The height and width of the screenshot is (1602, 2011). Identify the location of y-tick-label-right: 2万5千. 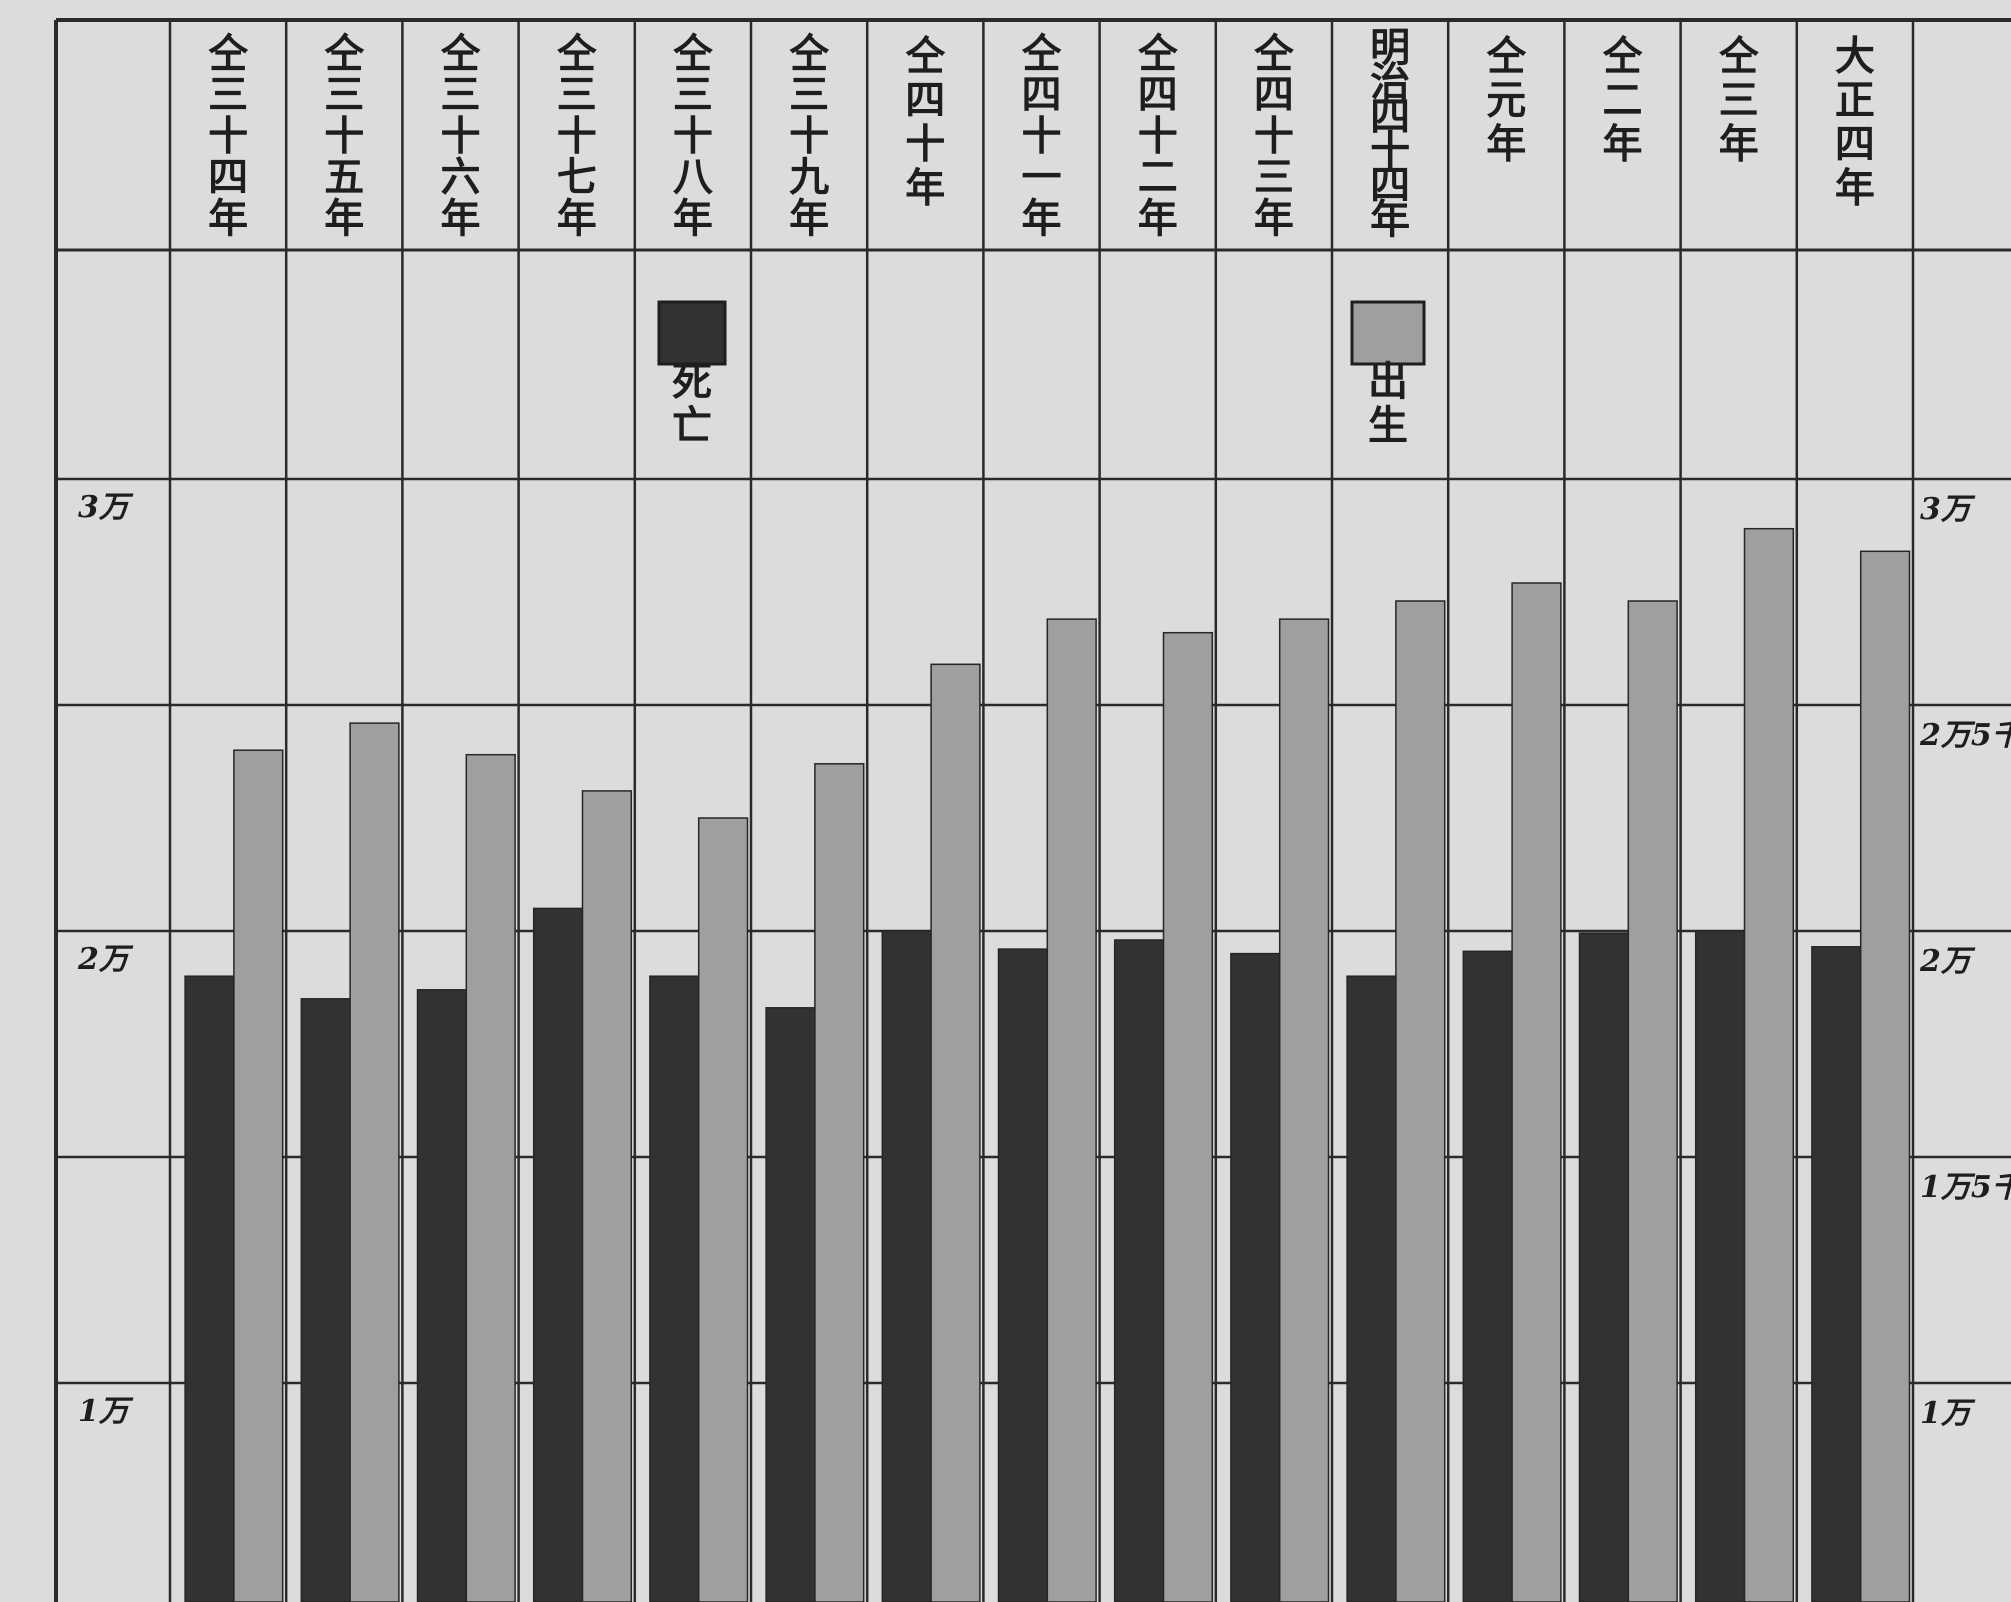
(1965, 735).